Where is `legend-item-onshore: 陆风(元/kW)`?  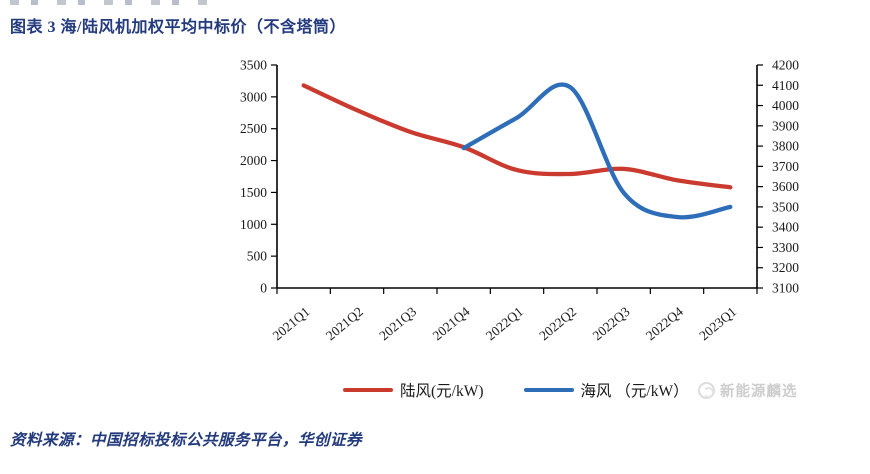 legend-item-onshore: 陆风(元/kW) is located at coordinates (413, 390).